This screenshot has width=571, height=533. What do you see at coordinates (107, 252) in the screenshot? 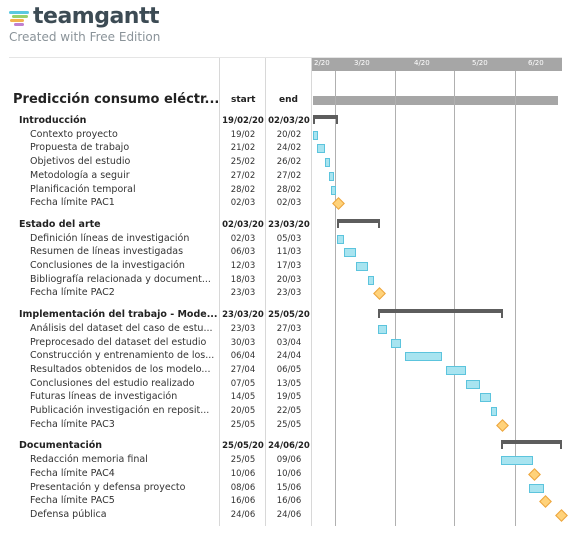
I see `task-name: Resumen de líneas investigadas` at bounding box center [107, 252].